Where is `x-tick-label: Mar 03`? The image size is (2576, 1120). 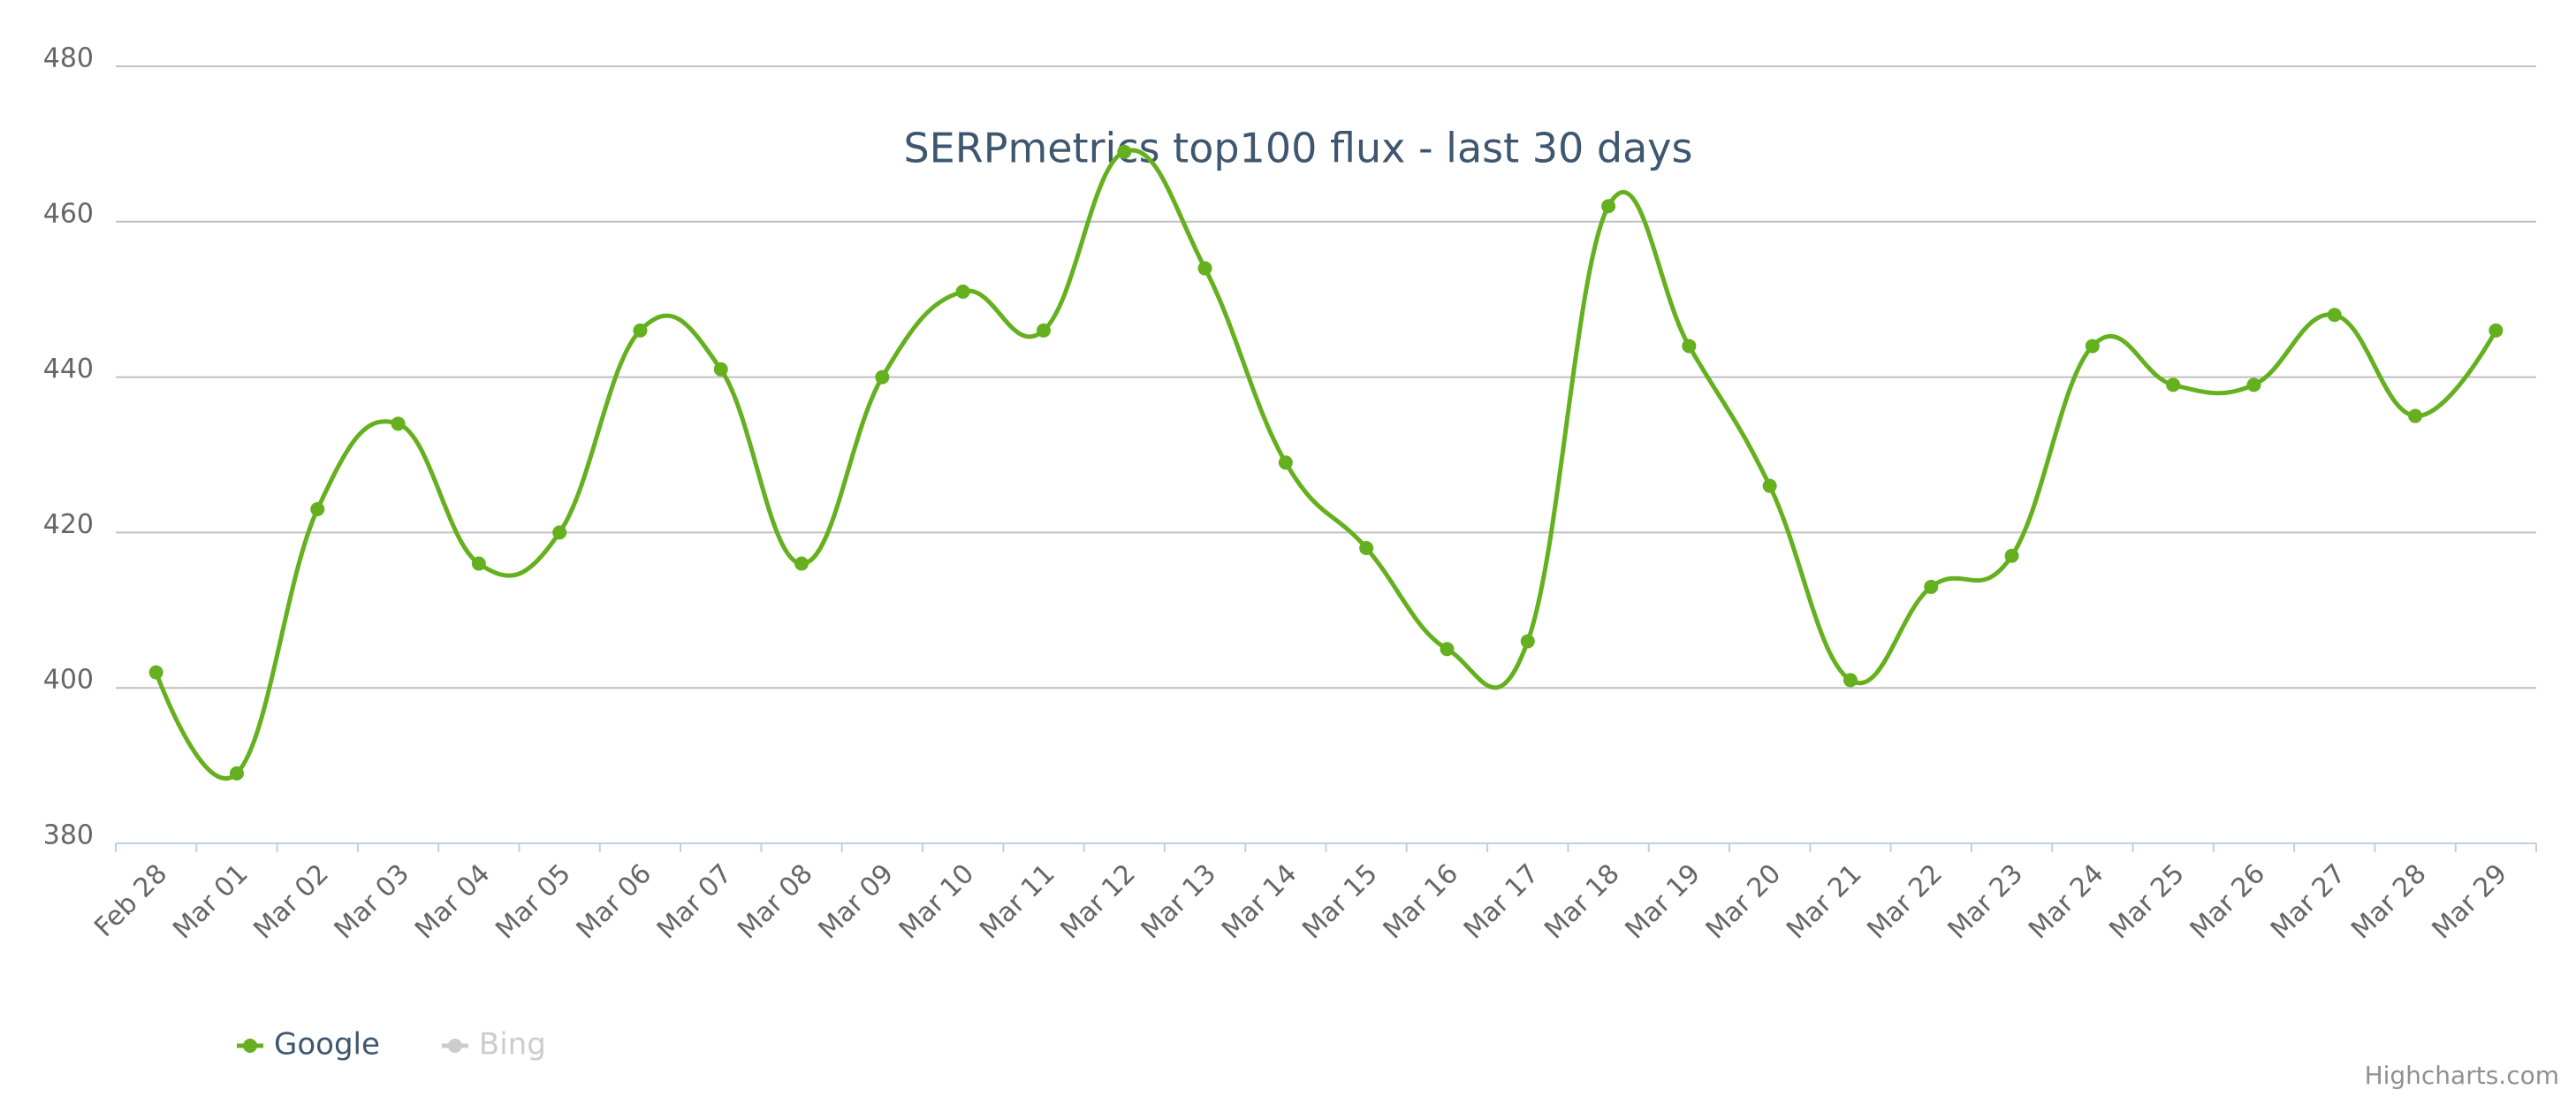 x-tick-label: Mar 03 is located at coordinates (373, 902).